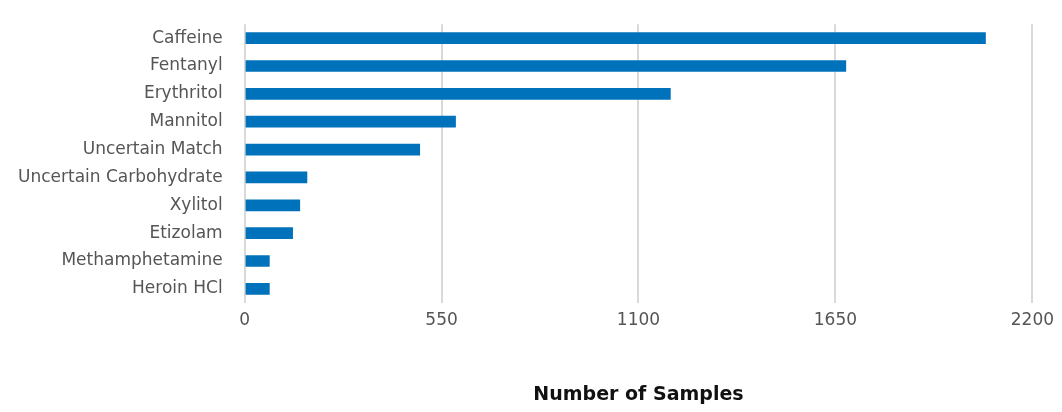 The image size is (1062, 412). Describe the element at coordinates (638, 319) in the screenshot. I see `x-tick-label: 1100` at that location.